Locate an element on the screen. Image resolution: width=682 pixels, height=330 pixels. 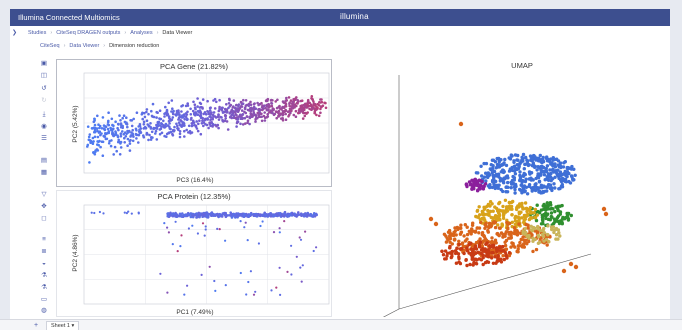
brand-logo: illumina is located at coordinates (354, 16).